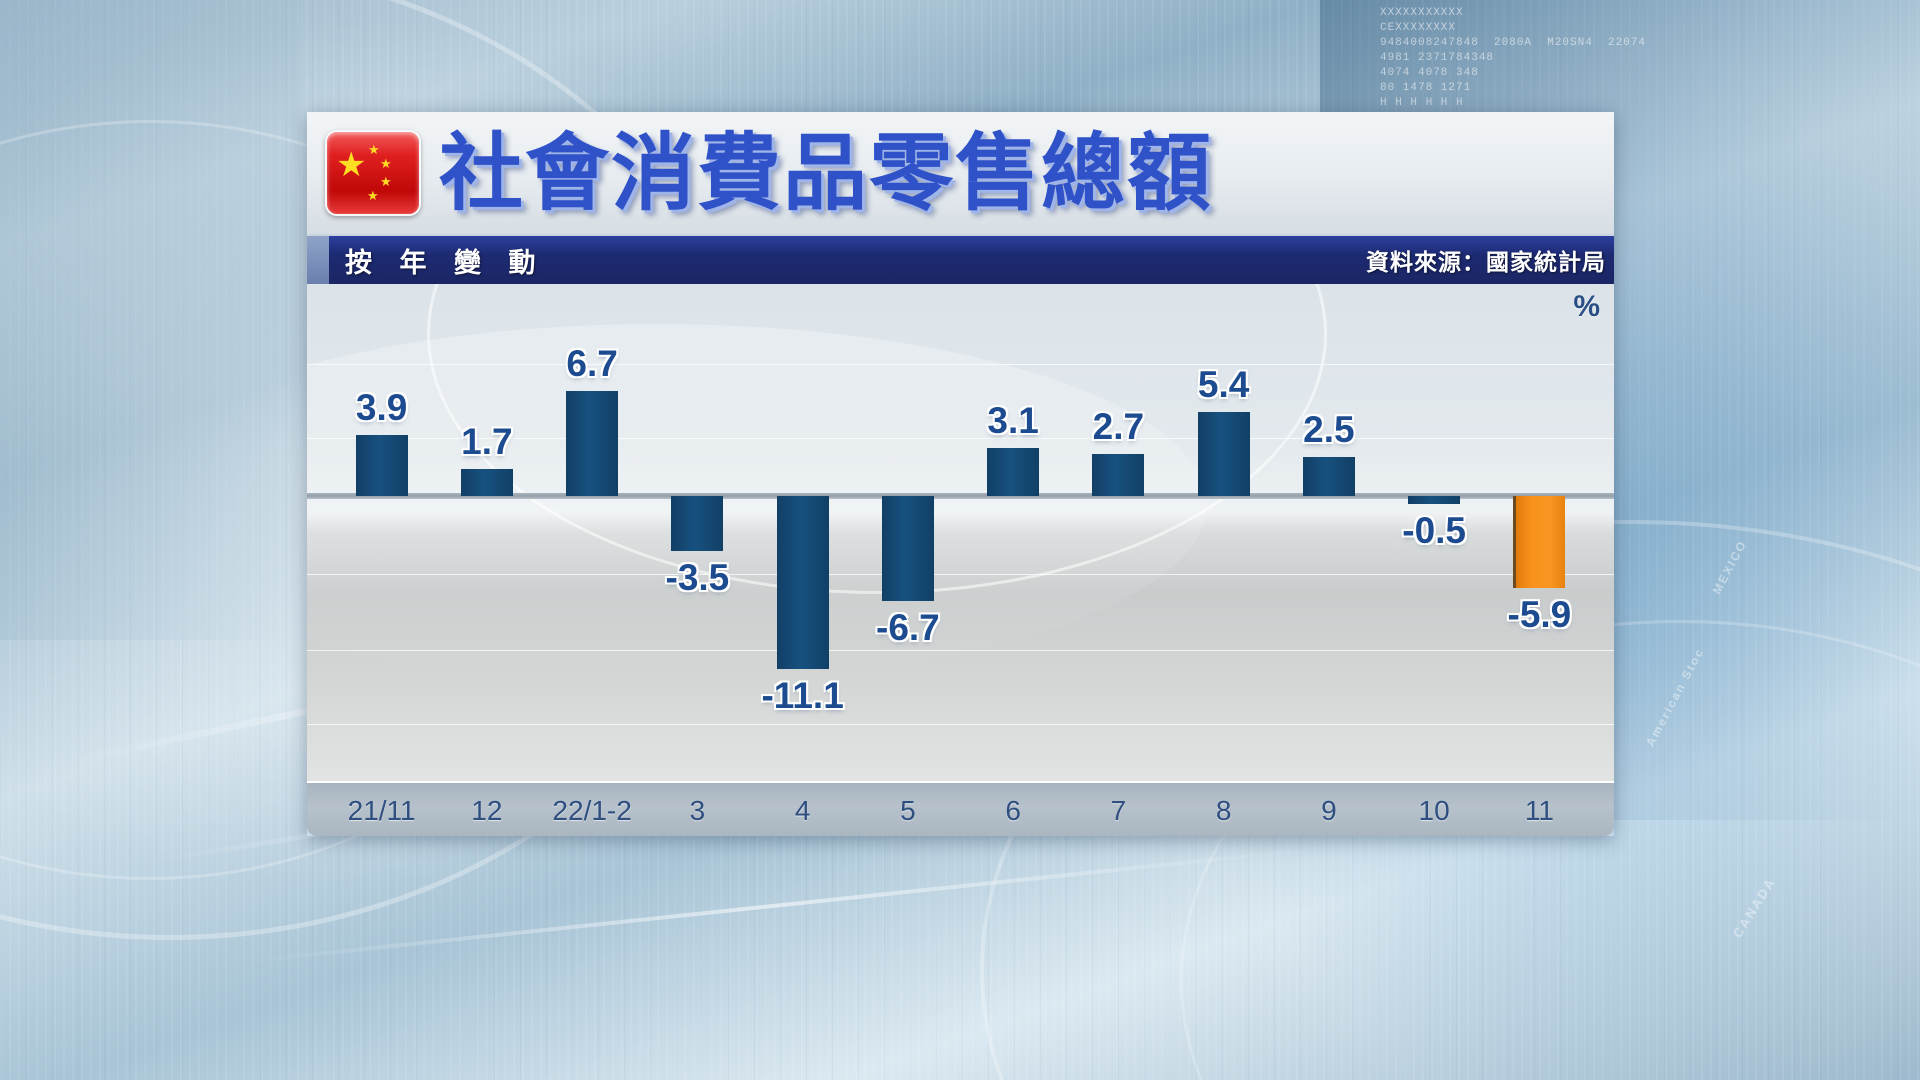 Image resolution: width=1920 pixels, height=1080 pixels. I want to click on bar-value-label: 2.5, so click(1329, 429).